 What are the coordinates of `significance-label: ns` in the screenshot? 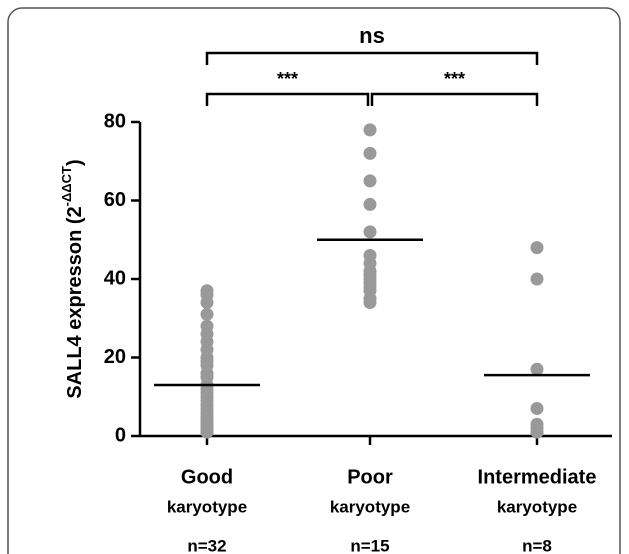 It's located at (372, 35).